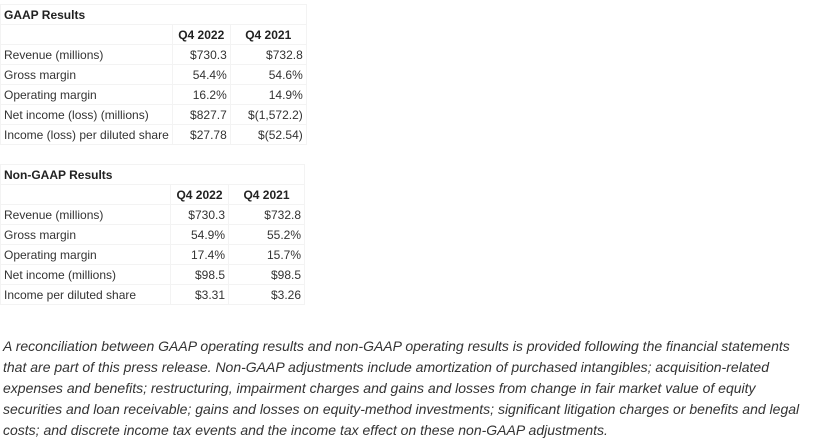 Image resolution: width=822 pixels, height=448 pixels. I want to click on row-label: Income (loss) per diluted share, so click(86, 134).